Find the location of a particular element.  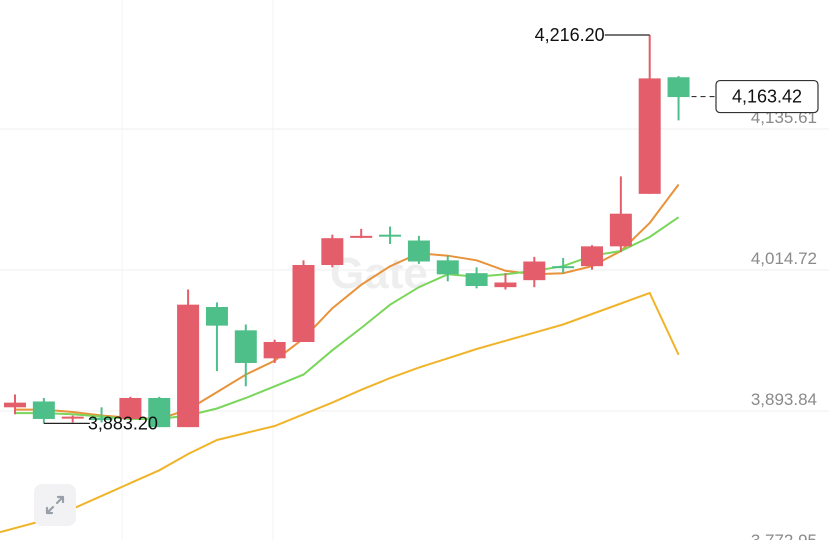

expand-button is located at coordinates (55, 505).